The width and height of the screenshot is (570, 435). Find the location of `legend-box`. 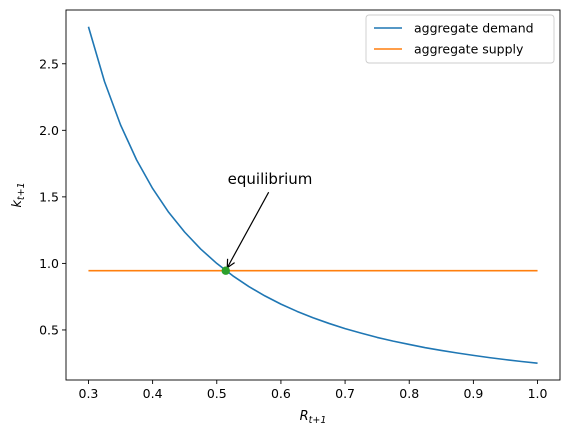

legend-box is located at coordinates (460, 39).